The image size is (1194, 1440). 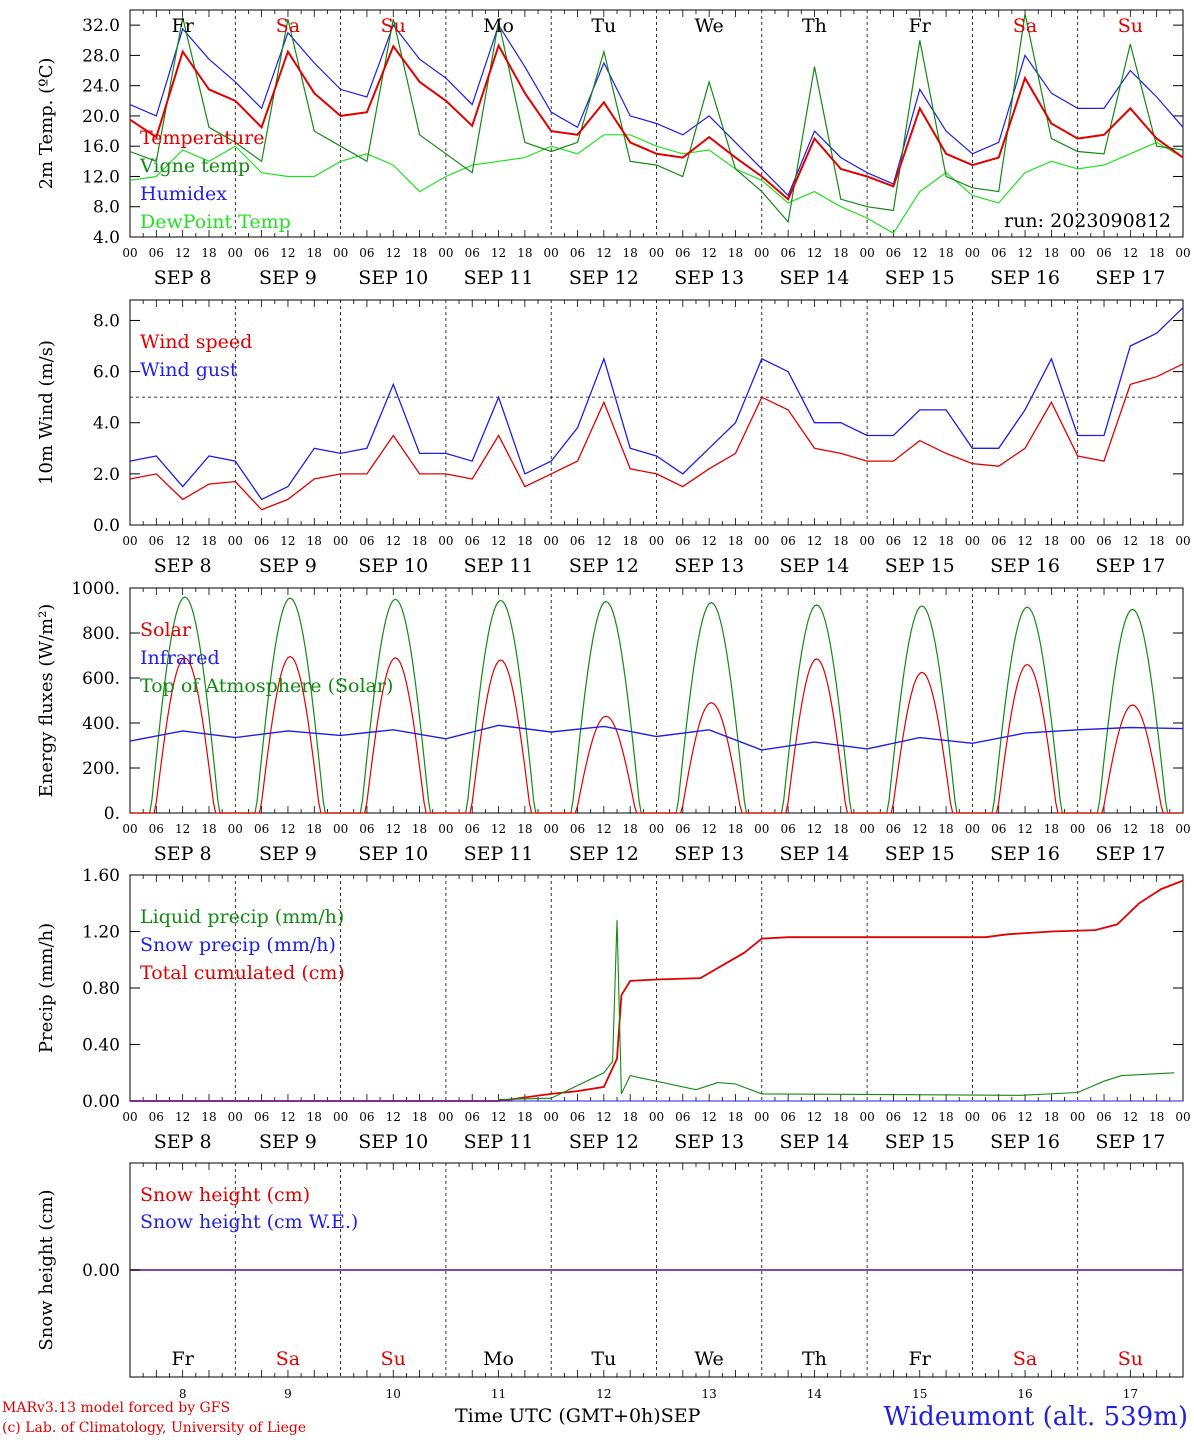 I want to click on legend-vigne-temp: Vigne temp, so click(x=194, y=166).